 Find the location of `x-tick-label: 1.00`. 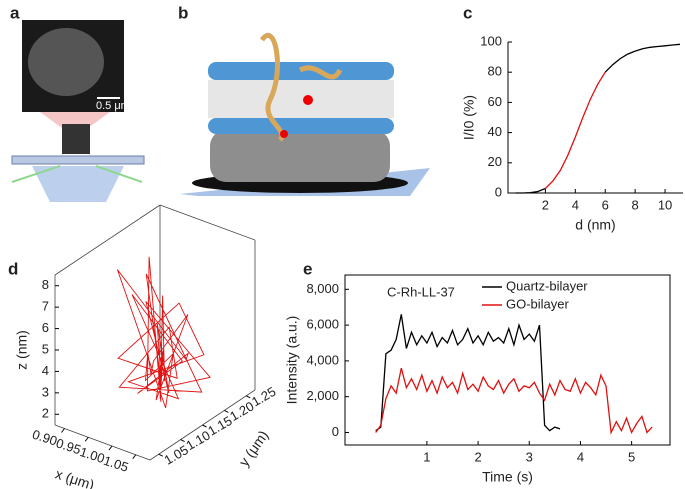

x-tick-label: 1.00 is located at coordinates (92, 455).